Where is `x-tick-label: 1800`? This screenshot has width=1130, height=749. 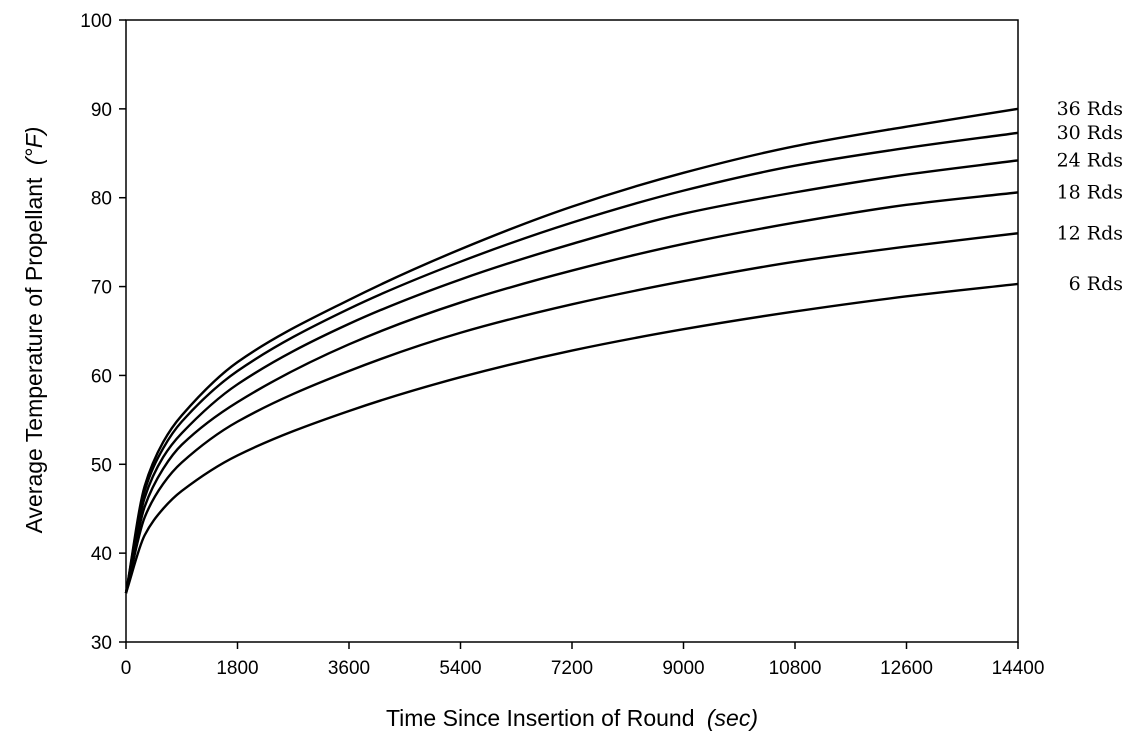
x-tick-label: 1800 is located at coordinates (237, 668).